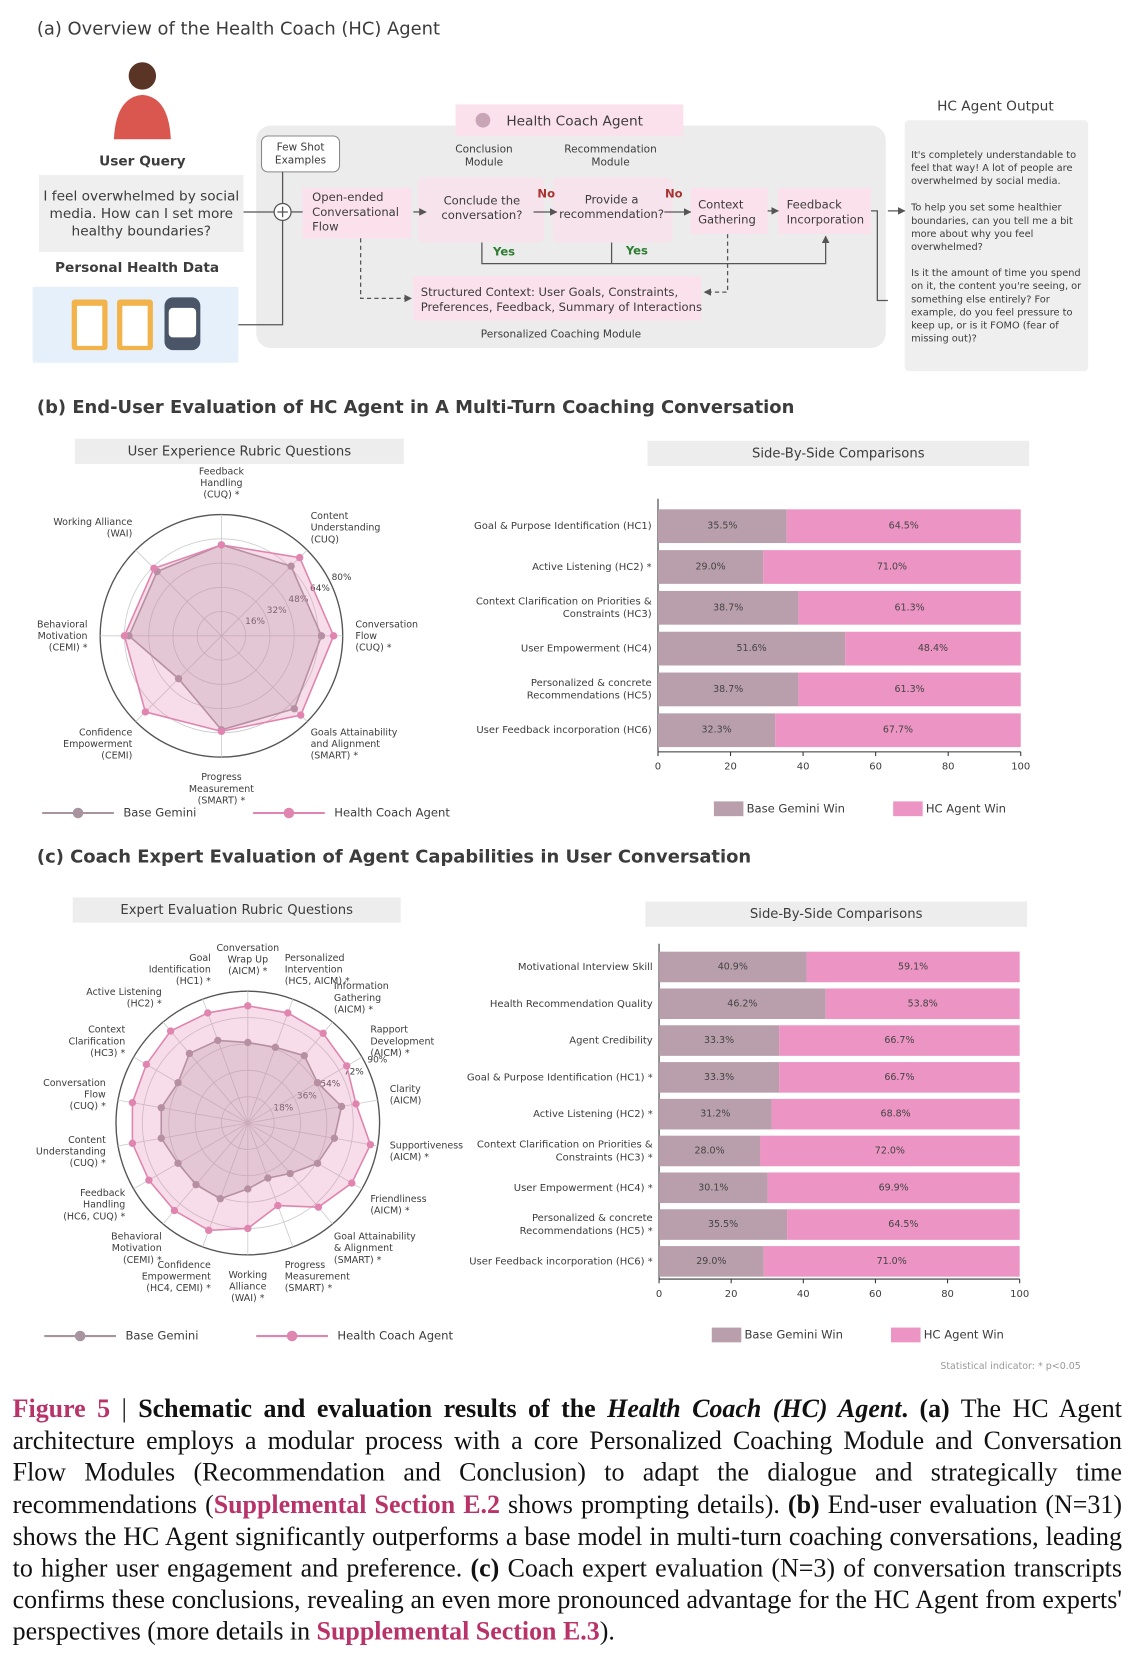  I want to click on value-label: 30.1%, so click(713, 1187).